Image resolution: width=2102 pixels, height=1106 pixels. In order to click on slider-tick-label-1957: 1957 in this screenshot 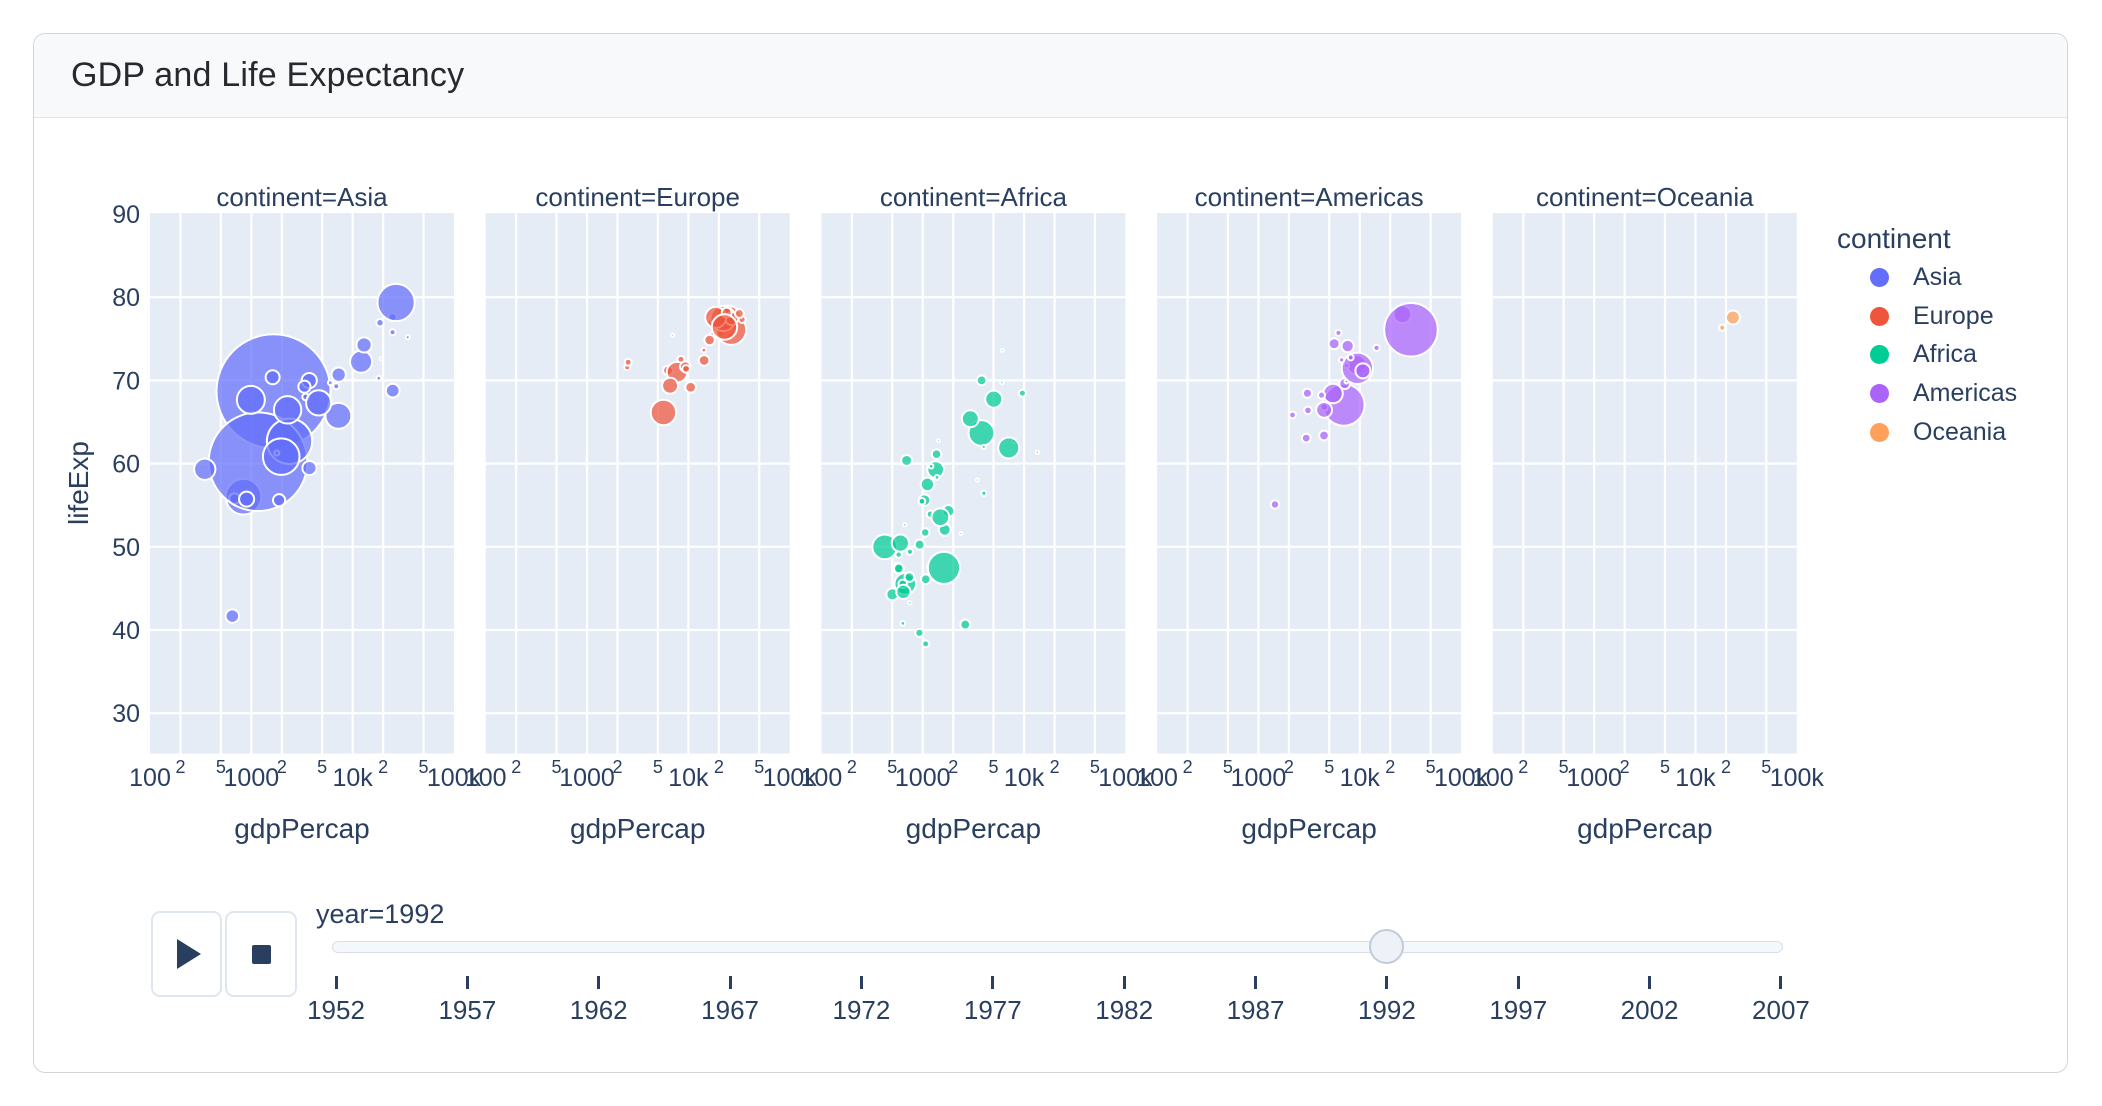, I will do `click(467, 1010)`.